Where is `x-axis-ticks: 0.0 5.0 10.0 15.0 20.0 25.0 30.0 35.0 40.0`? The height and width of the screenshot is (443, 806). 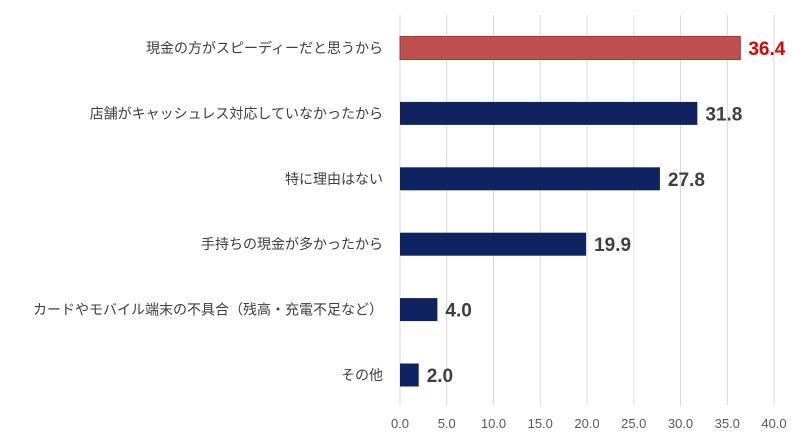 x-axis-ticks: 0.0 5.0 10.0 15.0 20.0 25.0 30.0 35.0 40.0 is located at coordinates (589, 423).